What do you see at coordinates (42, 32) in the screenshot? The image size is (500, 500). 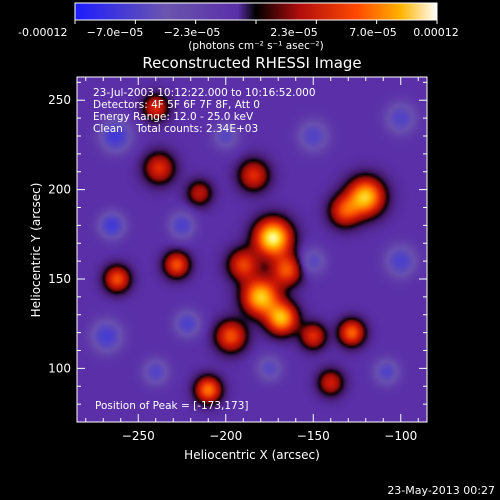 I see `colorbar-tick-label-0: -0.00012` at bounding box center [42, 32].